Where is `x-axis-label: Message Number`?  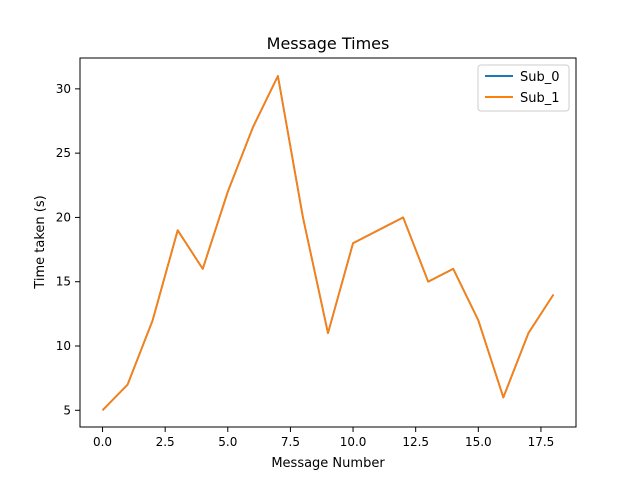
x-axis-label: Message Number is located at coordinates (328, 463).